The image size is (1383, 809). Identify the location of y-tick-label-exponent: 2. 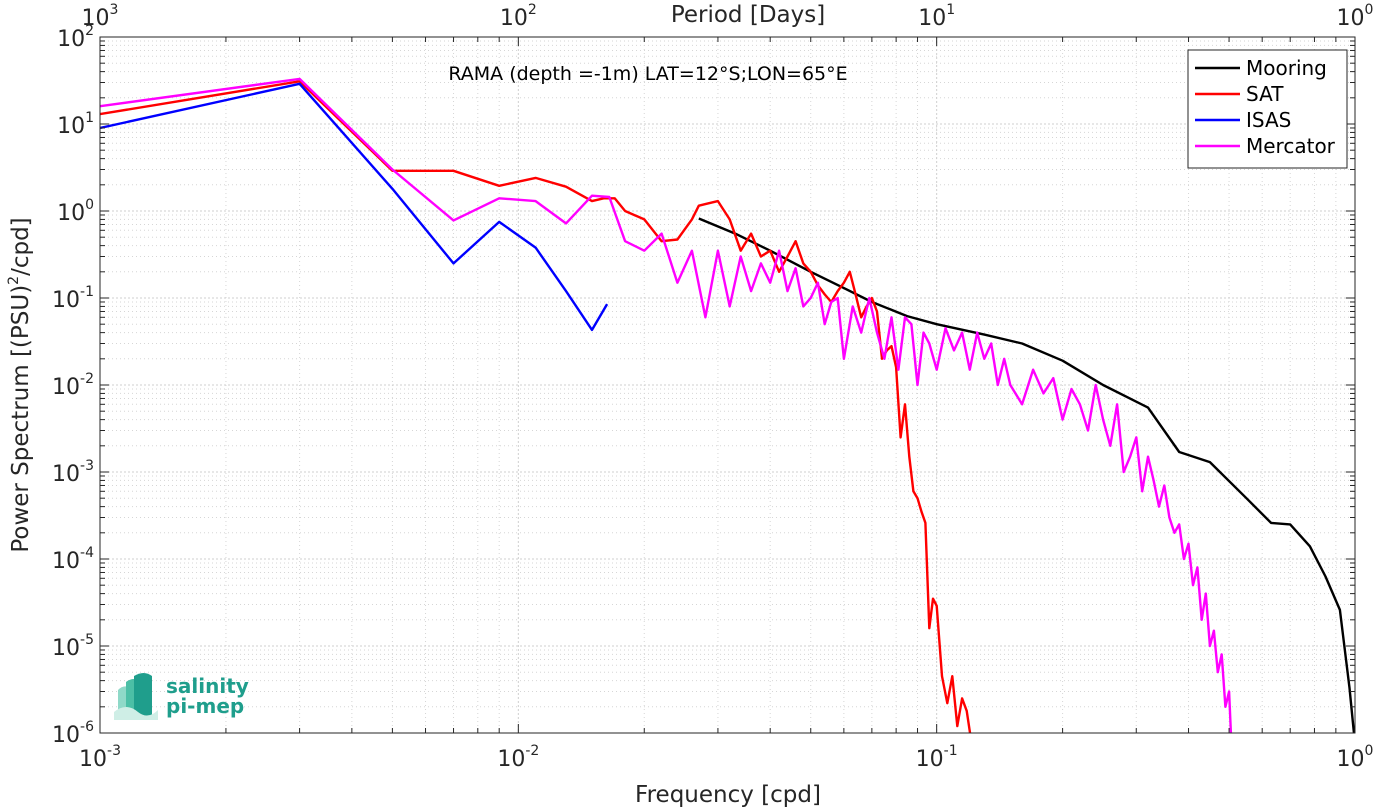
(89, 31).